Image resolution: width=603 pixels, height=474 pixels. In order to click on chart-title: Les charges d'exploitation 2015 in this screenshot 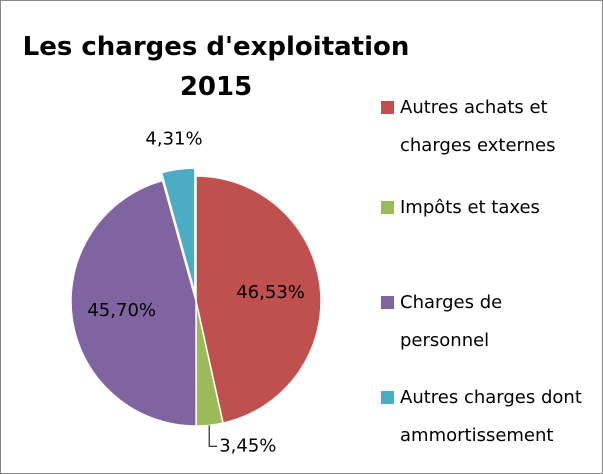, I will do `click(216, 67)`.